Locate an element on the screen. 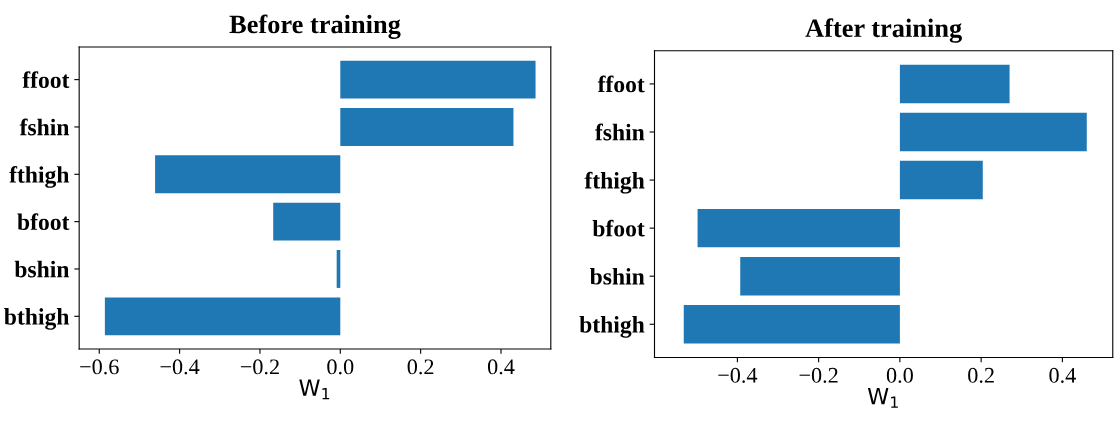 This screenshot has height=423, width=1115. x-tick-label: −0.6 is located at coordinates (99, 367).